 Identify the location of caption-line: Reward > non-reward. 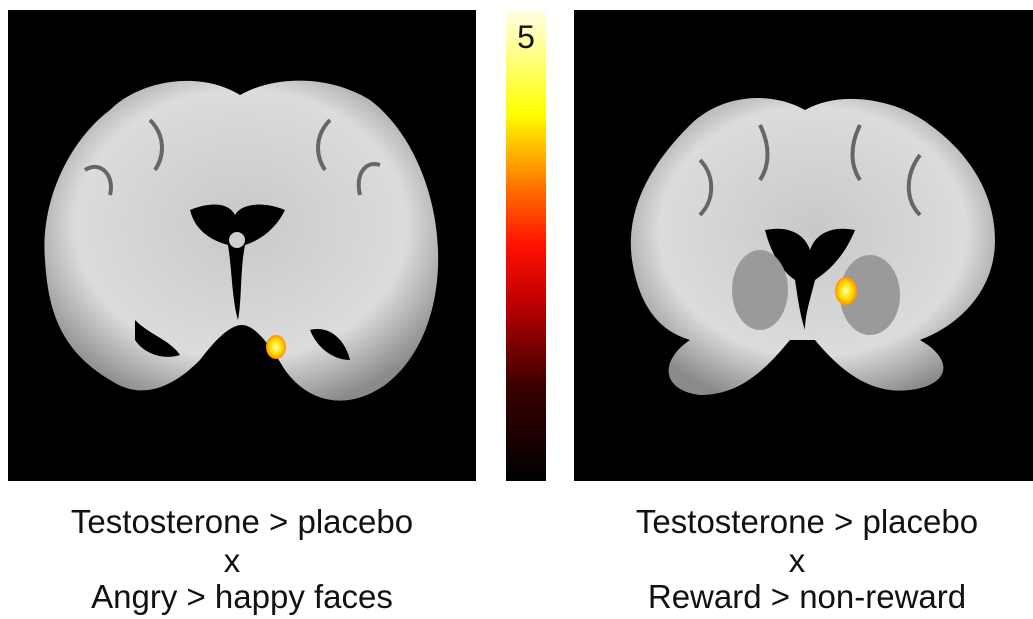
(807, 596).